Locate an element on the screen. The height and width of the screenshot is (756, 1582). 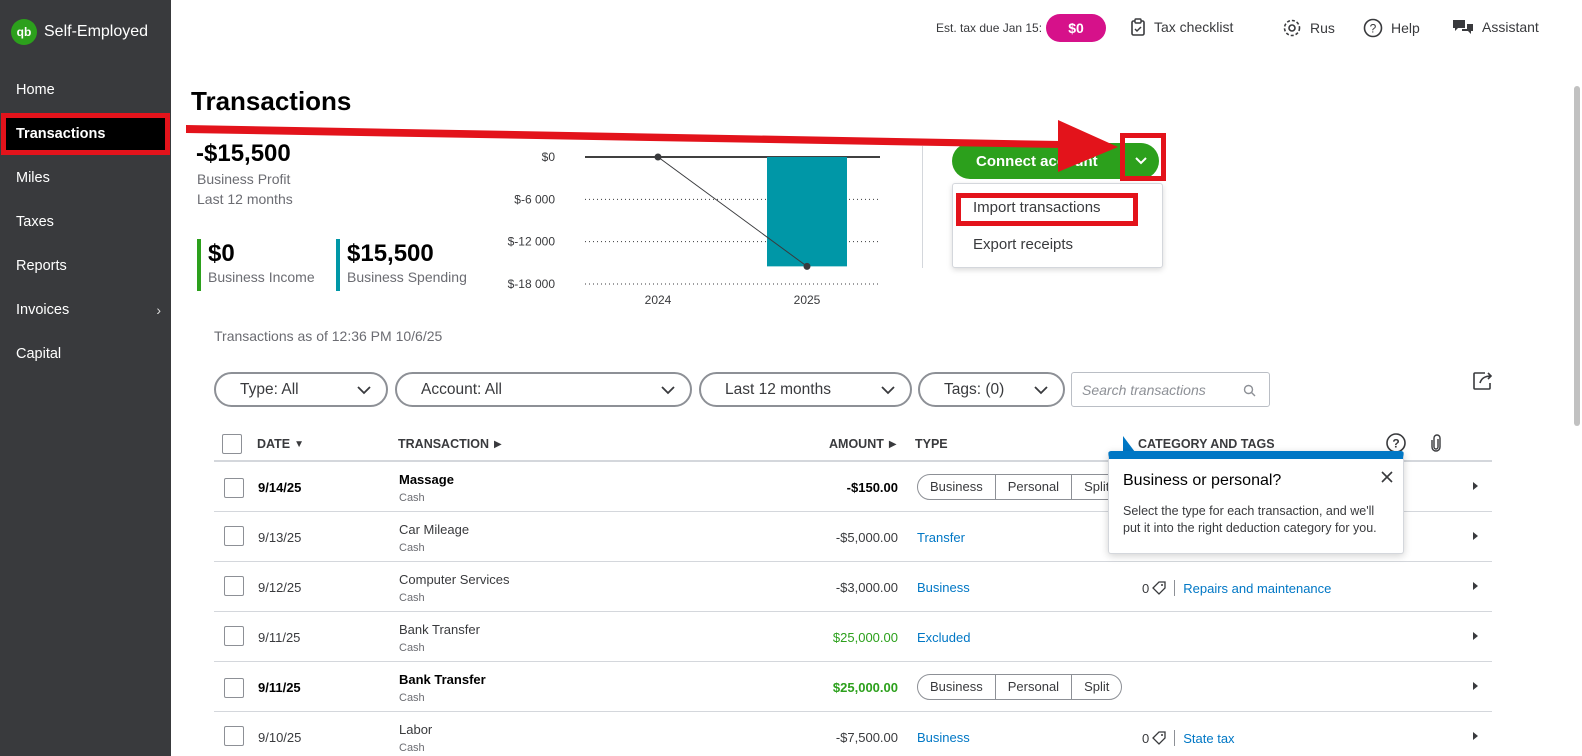
divider is located at coordinates (922, 207).